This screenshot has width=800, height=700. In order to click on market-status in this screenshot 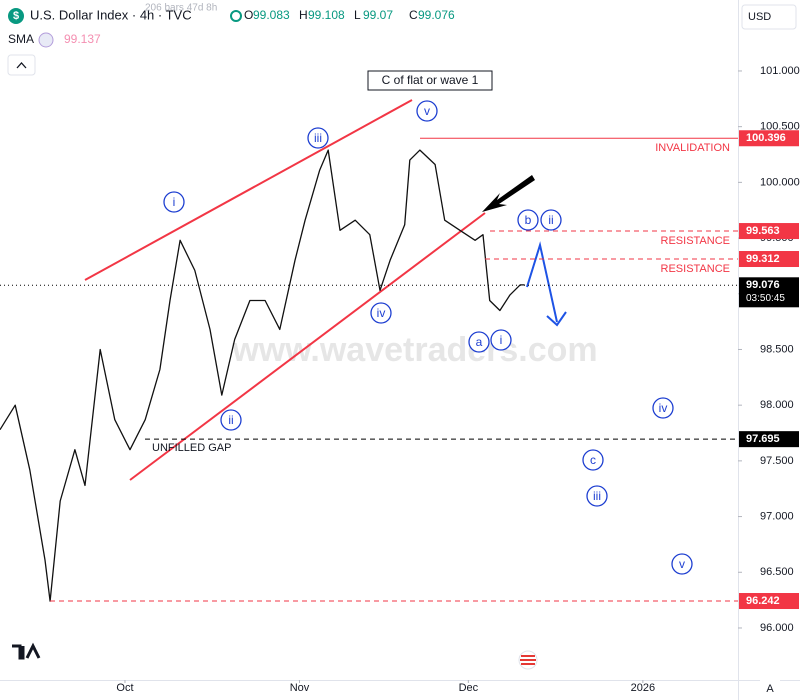, I will do `click(236, 16)`.